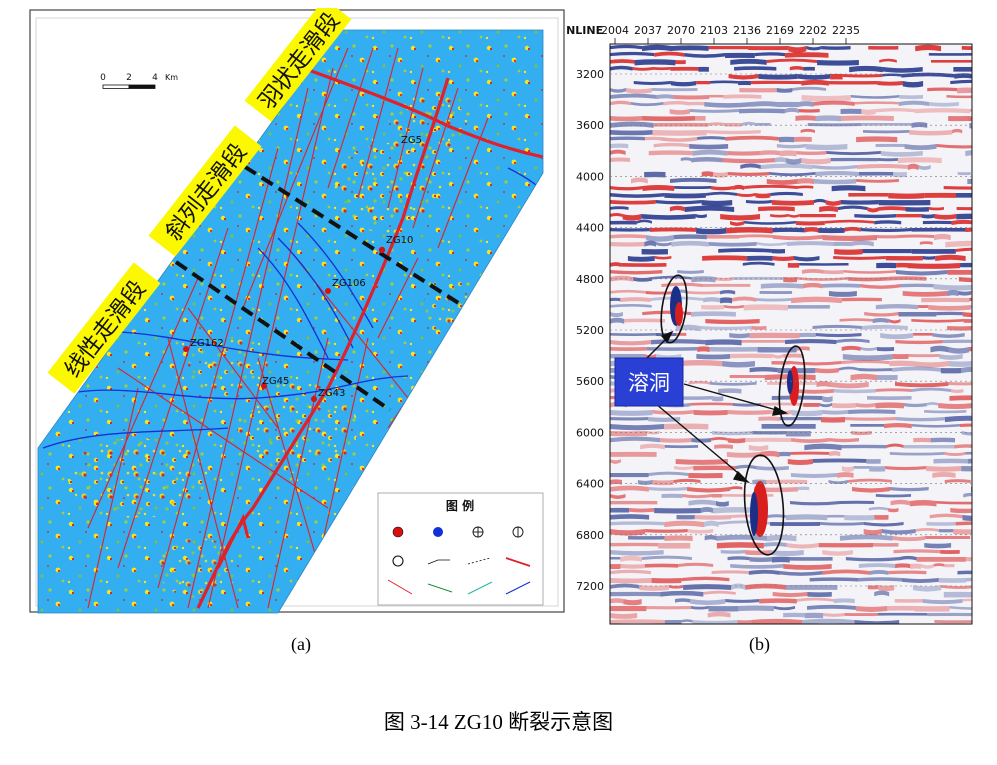 Image resolution: width=997 pixels, height=765 pixels. What do you see at coordinates (345, 286) in the screenshot?
I see `well-zg106: ZG106` at bounding box center [345, 286].